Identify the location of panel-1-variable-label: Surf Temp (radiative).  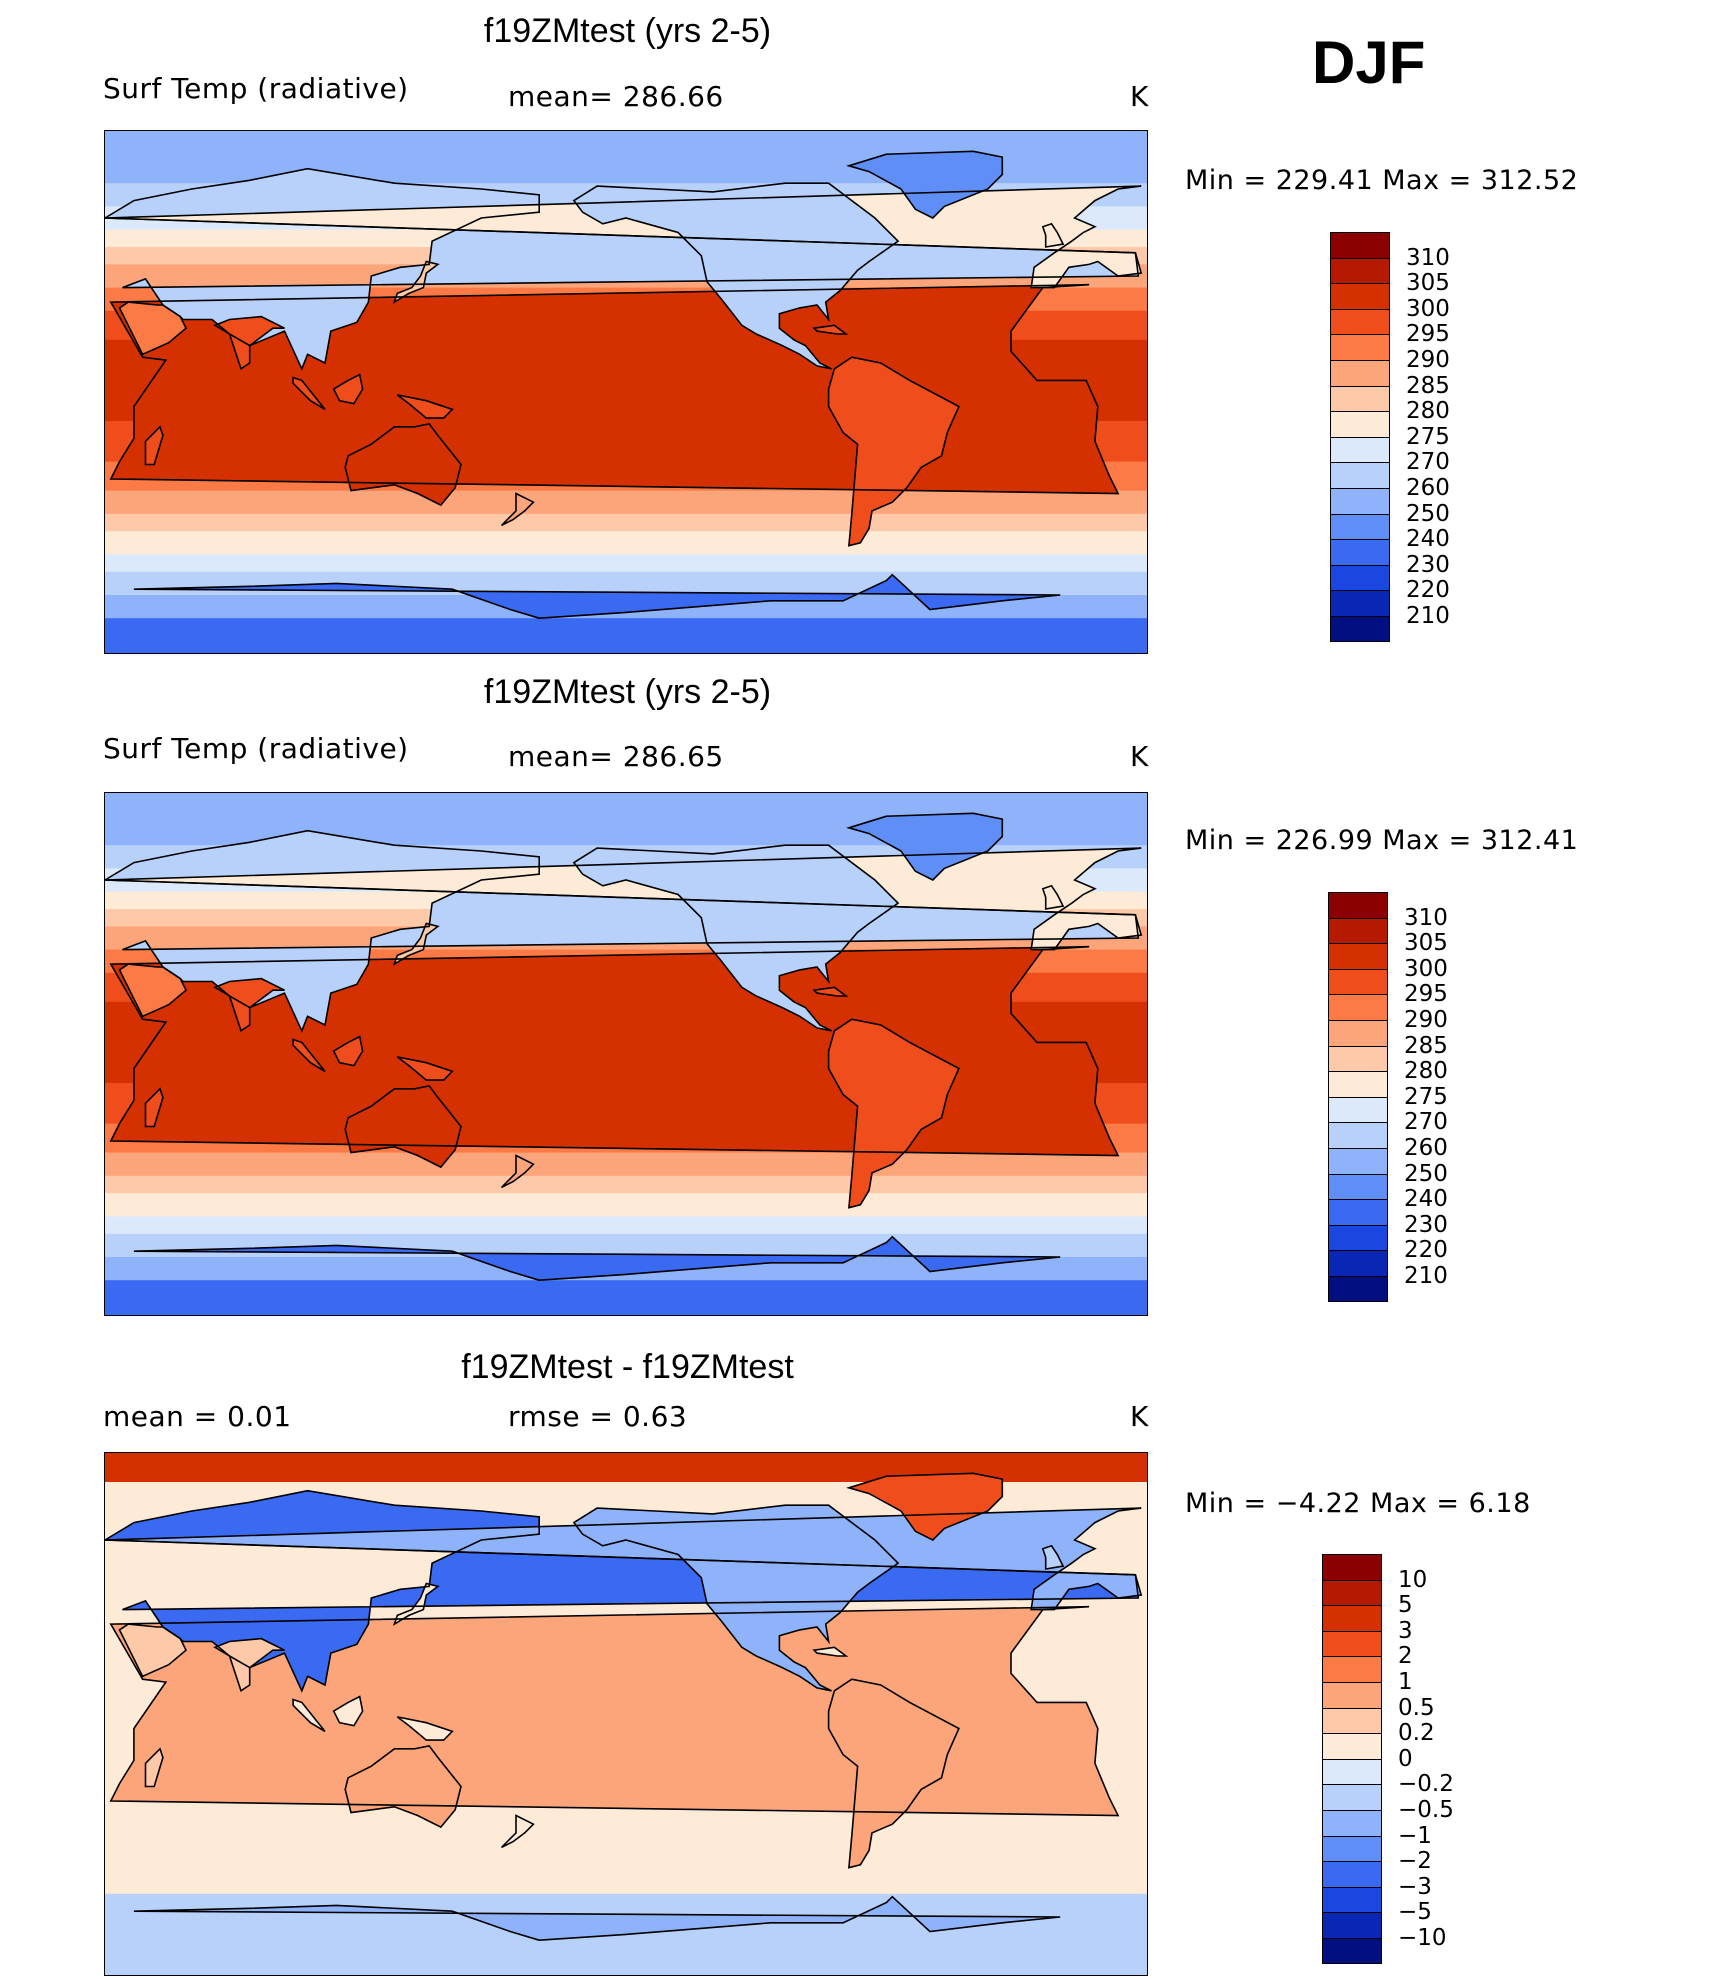
(256, 88).